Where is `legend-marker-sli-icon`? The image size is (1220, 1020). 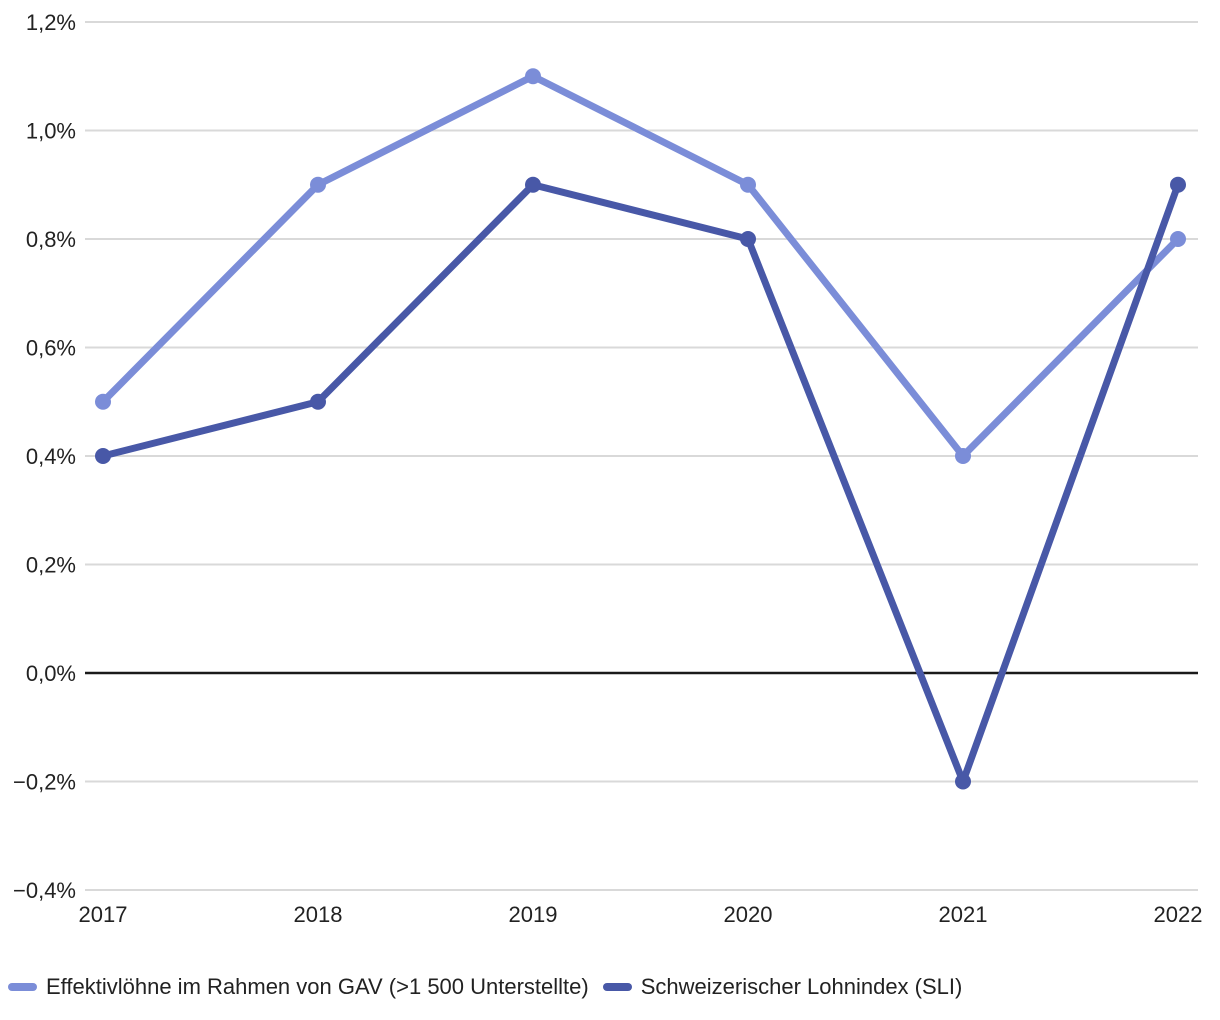
legend-marker-sli-icon is located at coordinates (617, 987).